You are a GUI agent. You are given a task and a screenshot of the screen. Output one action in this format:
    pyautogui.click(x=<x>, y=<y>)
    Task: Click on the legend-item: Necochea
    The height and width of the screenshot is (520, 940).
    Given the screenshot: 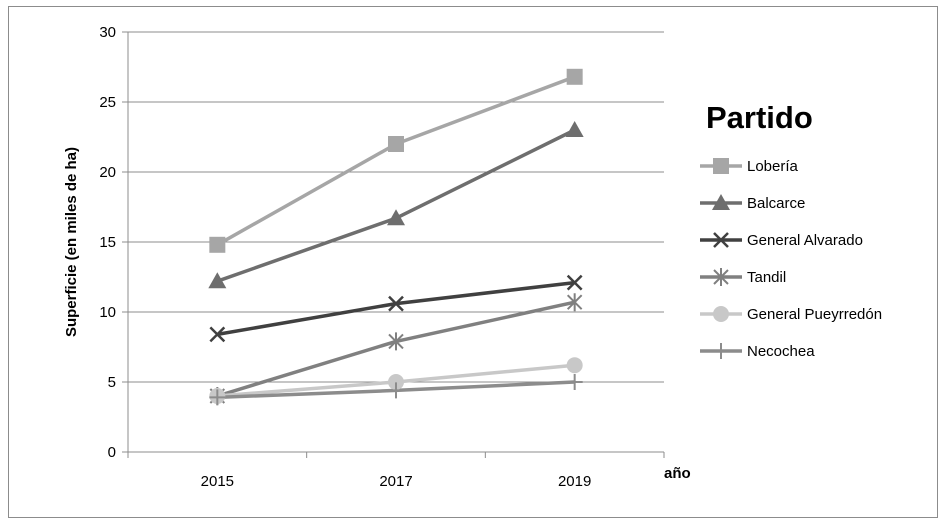 What is the action you would take?
    pyautogui.click(x=757, y=351)
    